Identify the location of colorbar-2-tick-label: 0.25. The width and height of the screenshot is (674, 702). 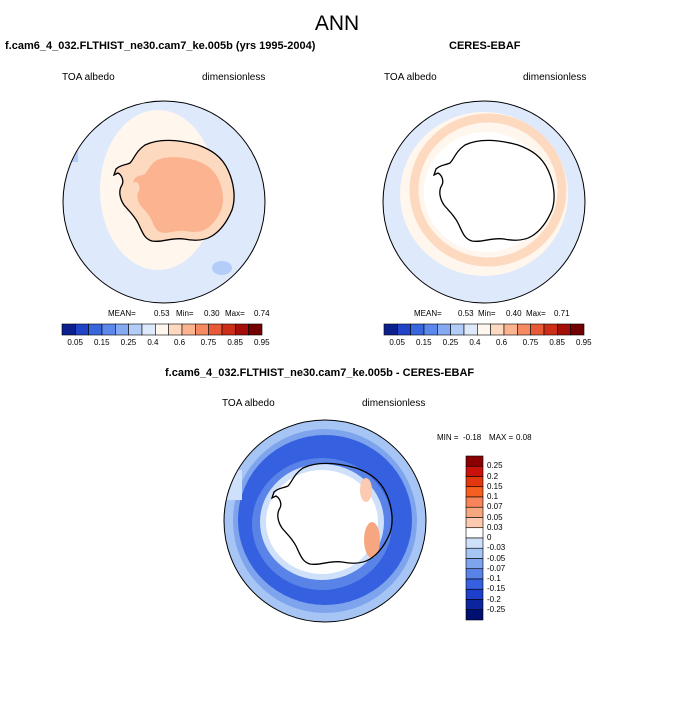
(450, 342).